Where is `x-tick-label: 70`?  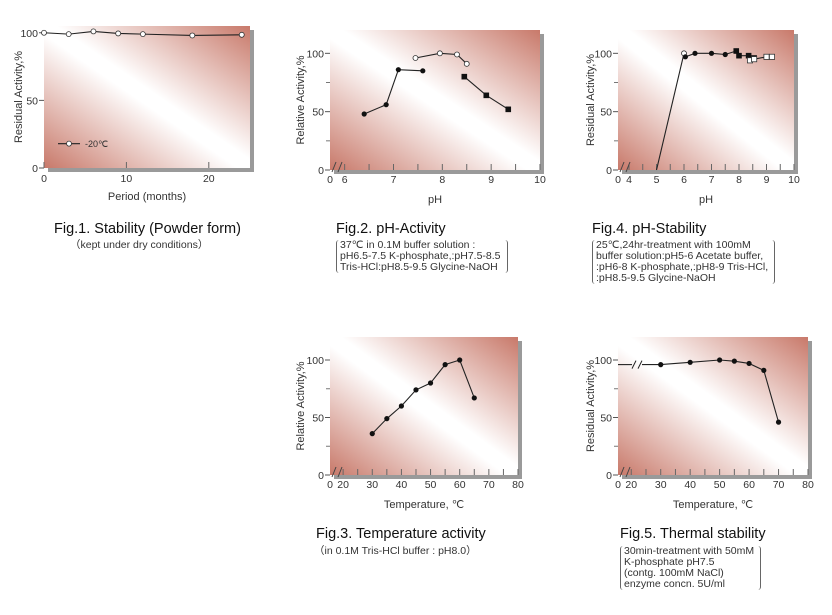
x-tick-label: 70 is located at coordinates (489, 485).